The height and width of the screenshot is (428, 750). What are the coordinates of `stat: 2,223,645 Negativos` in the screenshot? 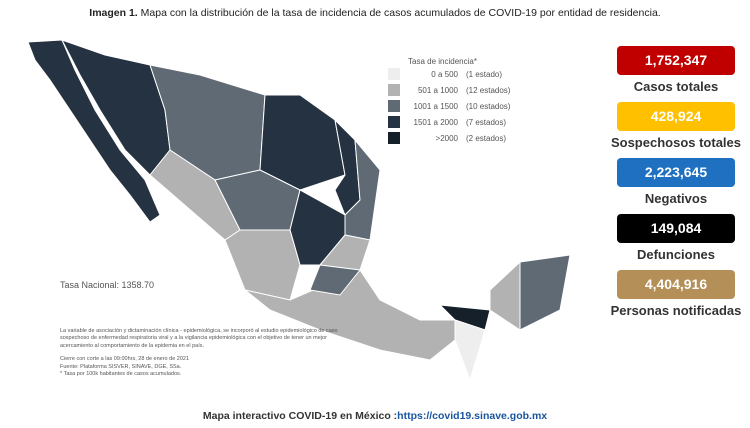 It's located at (676, 182).